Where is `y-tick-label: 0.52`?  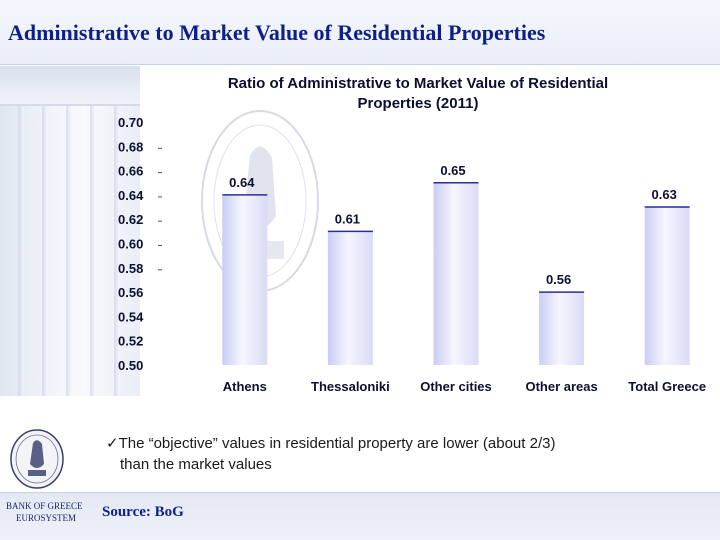
y-tick-label: 0.52 is located at coordinates (130, 341).